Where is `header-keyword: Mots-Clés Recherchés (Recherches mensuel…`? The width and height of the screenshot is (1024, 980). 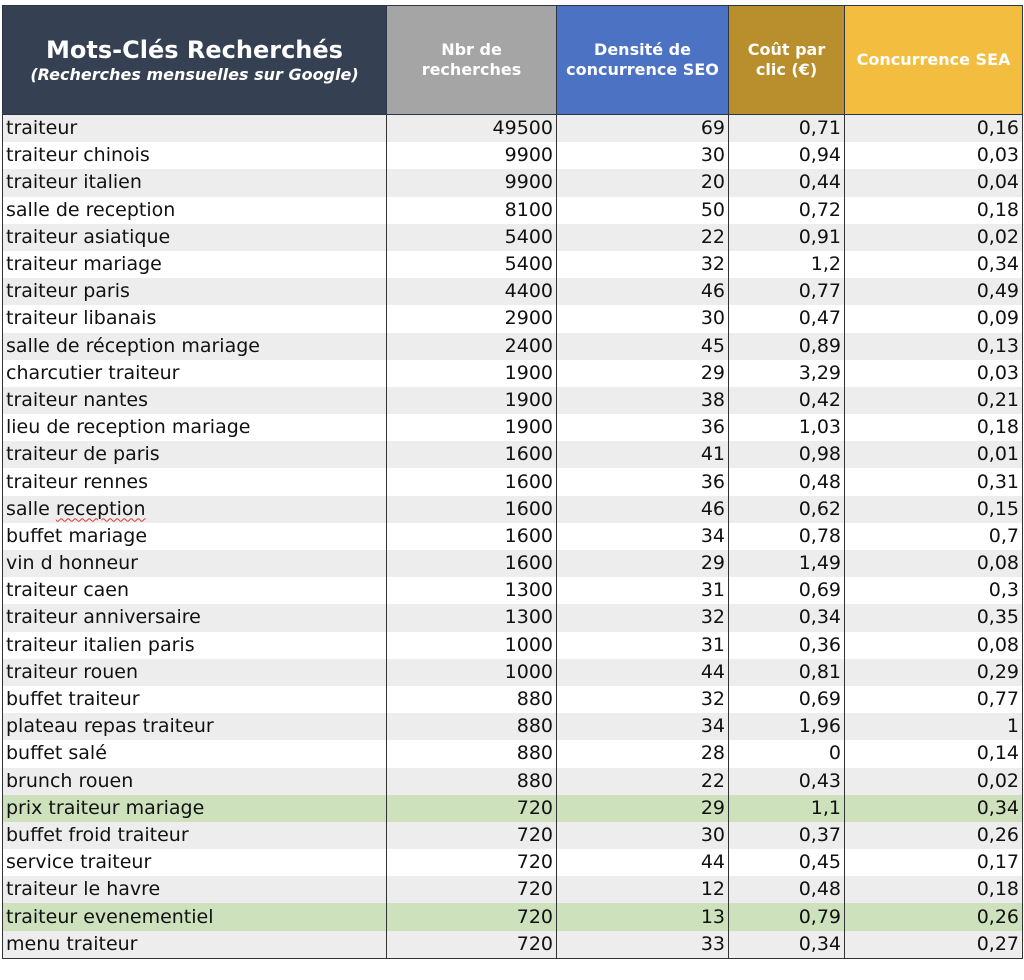 header-keyword: Mots-Clés Recherchés (Recherches mensuel… is located at coordinates (194, 60).